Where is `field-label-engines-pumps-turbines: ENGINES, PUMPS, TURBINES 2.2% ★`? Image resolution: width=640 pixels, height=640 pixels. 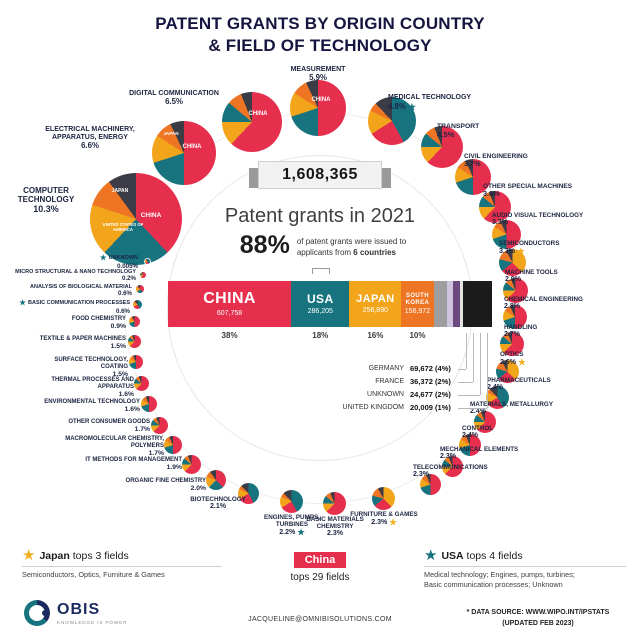 field-label-engines-pumps-turbines: ENGINES, PUMPS, TURBINES 2.2% ★ is located at coordinates (292, 526).